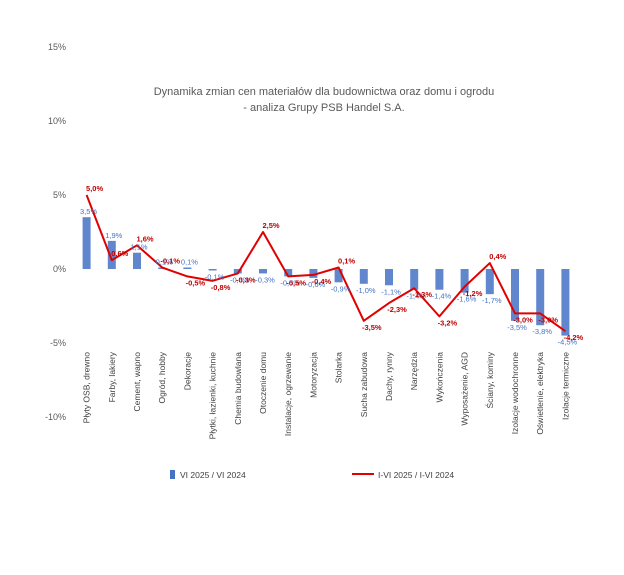 This screenshot has width=624, height=575. I want to click on x-tick-label: Dachy, rynny, so click(389, 376).